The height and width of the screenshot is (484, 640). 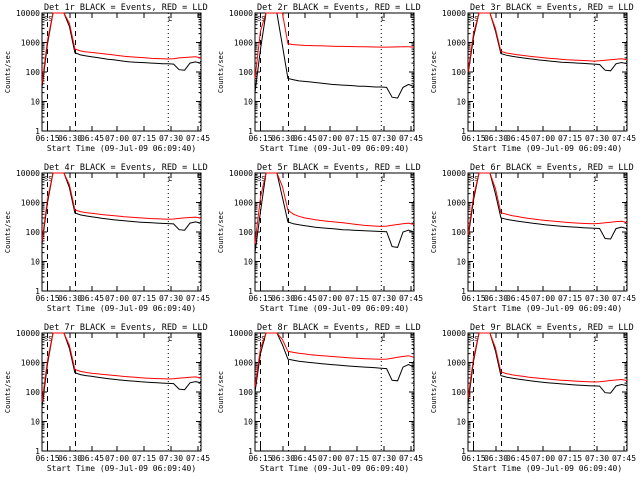 I want to click on panel-title: Det 1r BLACK = Events, RED = LLD, so click(x=126, y=8).